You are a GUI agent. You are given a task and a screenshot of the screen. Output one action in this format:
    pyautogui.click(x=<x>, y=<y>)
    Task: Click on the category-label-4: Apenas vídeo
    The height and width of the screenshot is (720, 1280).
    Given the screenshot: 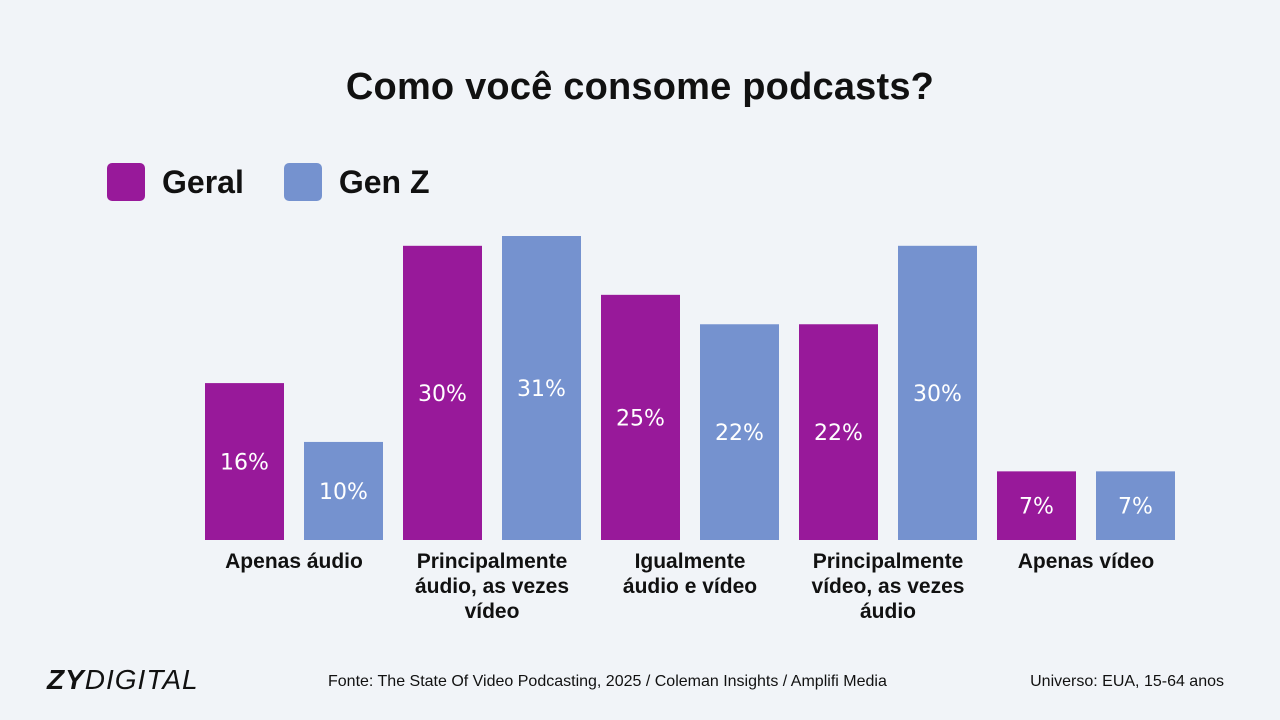 What is the action you would take?
    pyautogui.click(x=1086, y=561)
    